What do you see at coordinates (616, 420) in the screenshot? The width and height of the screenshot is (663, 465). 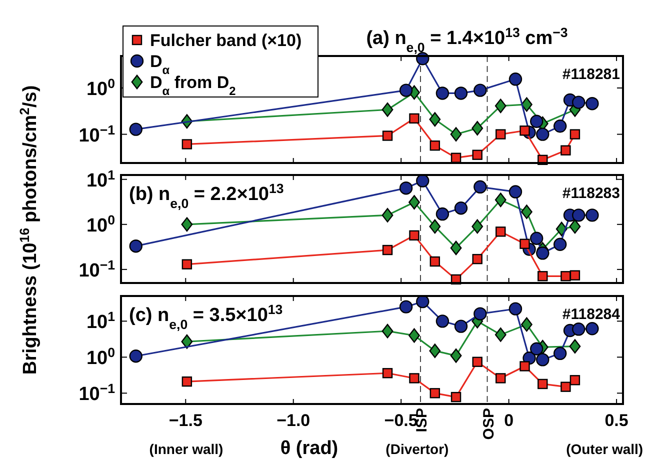 I see `x-tick-label: 0.5` at bounding box center [616, 420].